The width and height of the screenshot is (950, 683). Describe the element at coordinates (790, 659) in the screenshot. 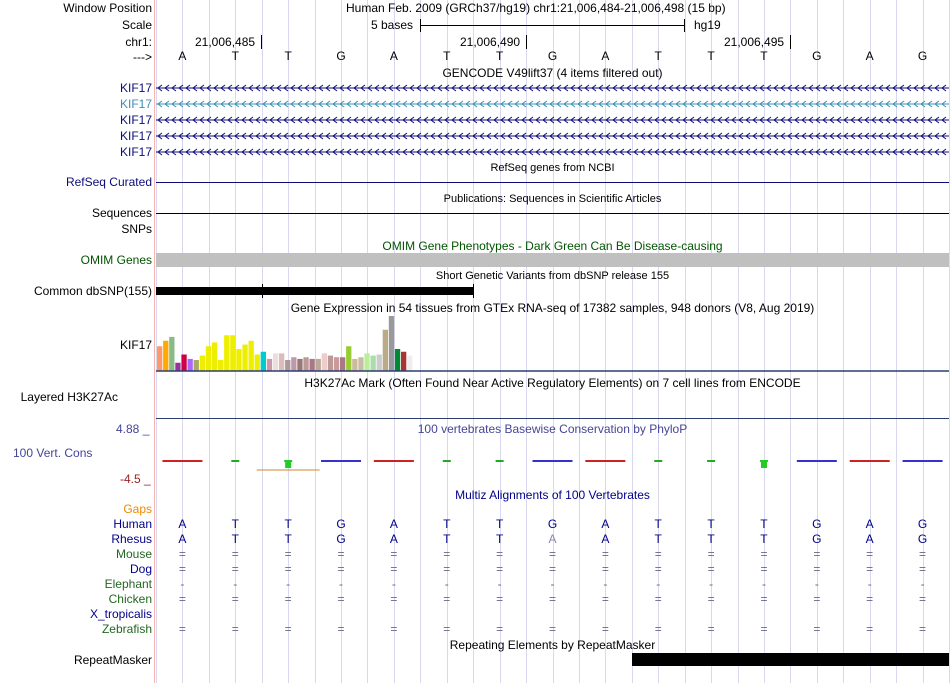

I see `repeatmasker-element-block` at that location.